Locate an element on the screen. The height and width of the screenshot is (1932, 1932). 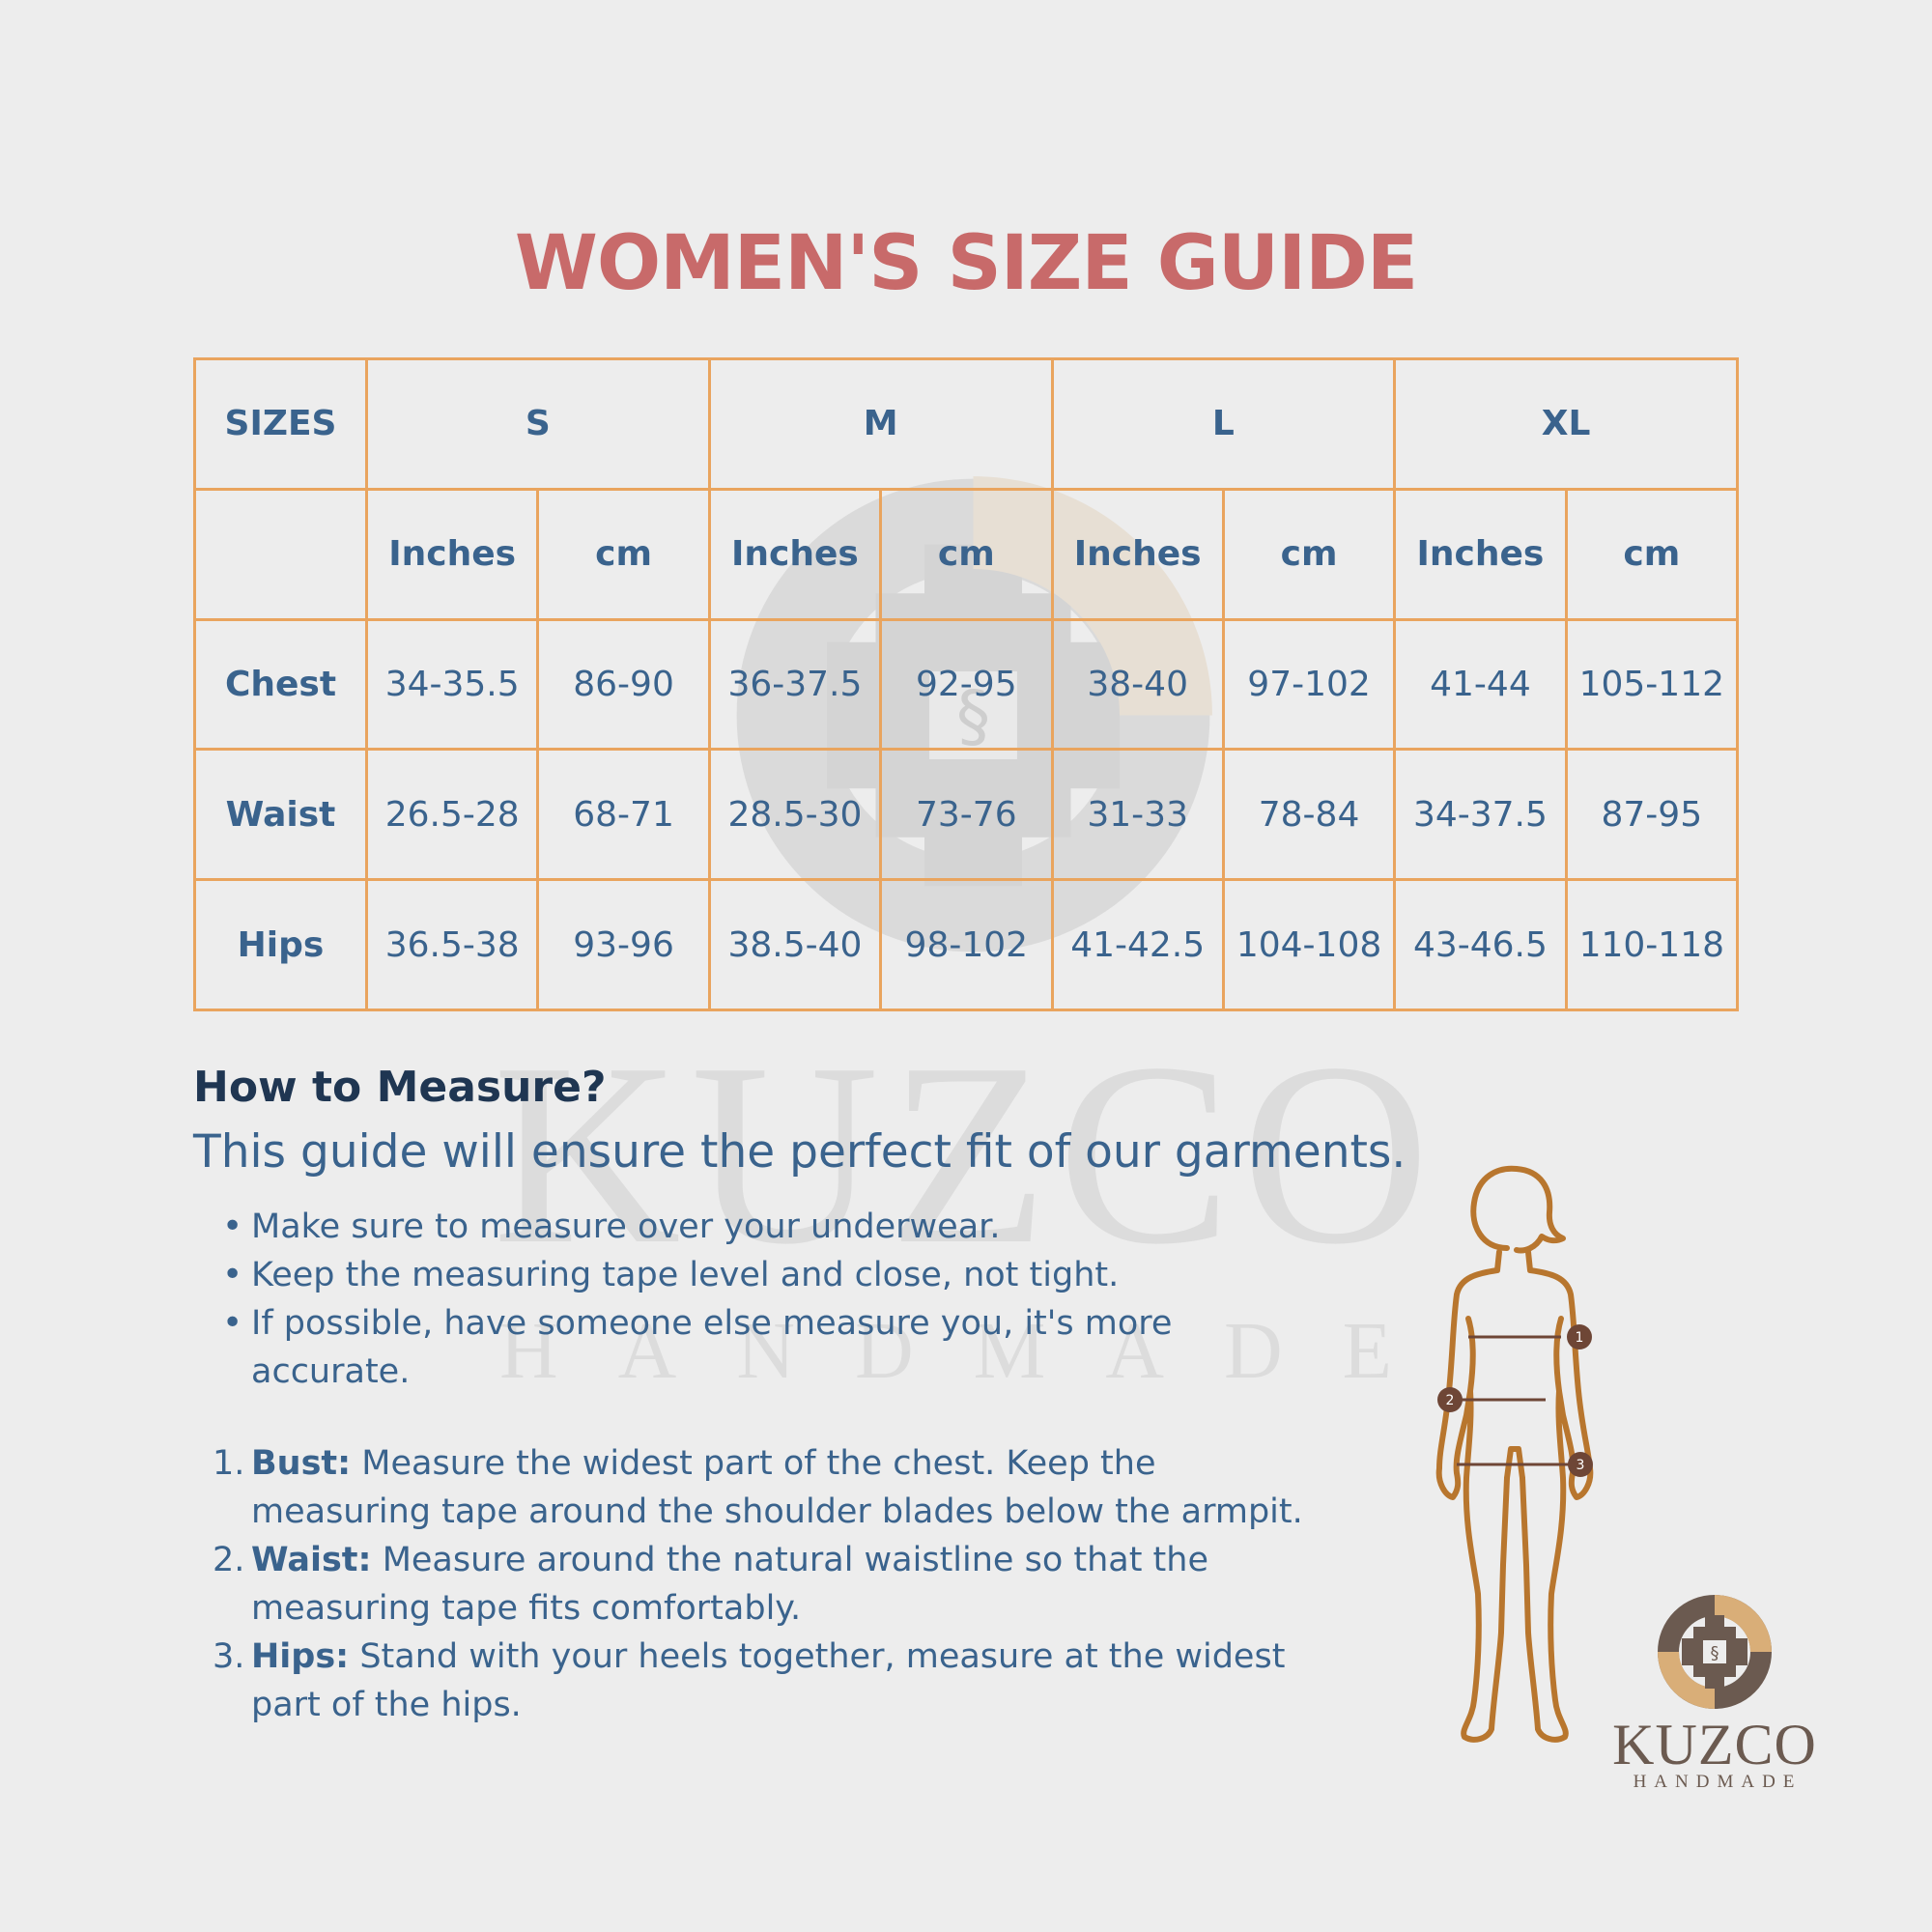
unit-header-blank is located at coordinates (280, 554).